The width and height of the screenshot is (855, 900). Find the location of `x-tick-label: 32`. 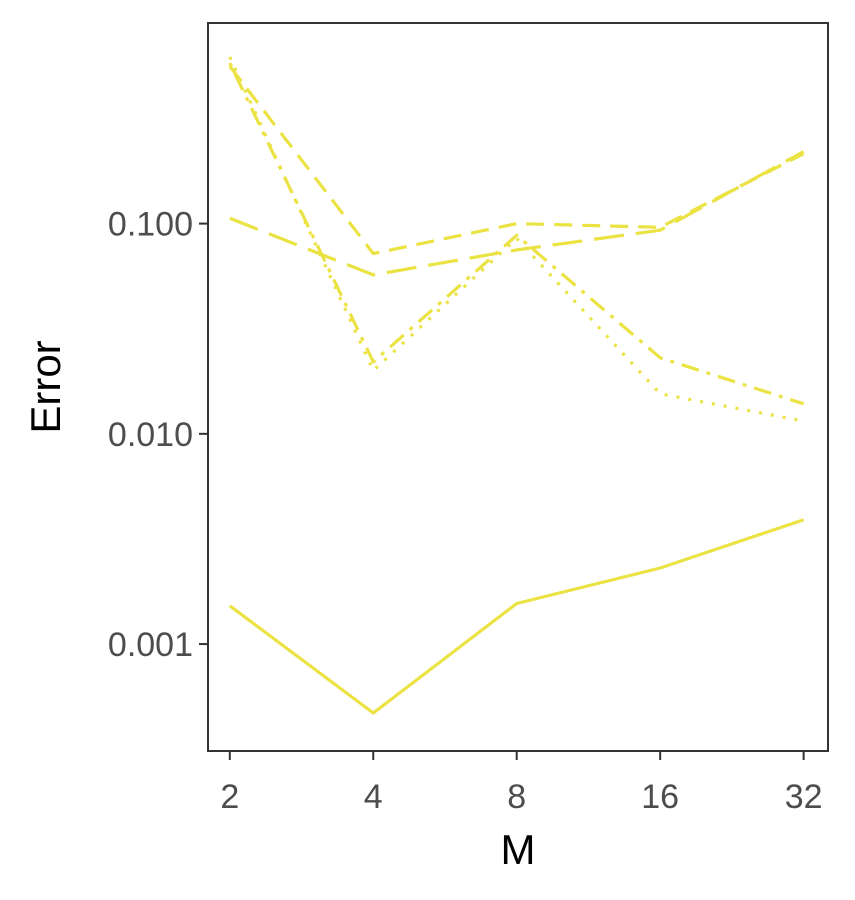

x-tick-label: 32 is located at coordinates (804, 797).